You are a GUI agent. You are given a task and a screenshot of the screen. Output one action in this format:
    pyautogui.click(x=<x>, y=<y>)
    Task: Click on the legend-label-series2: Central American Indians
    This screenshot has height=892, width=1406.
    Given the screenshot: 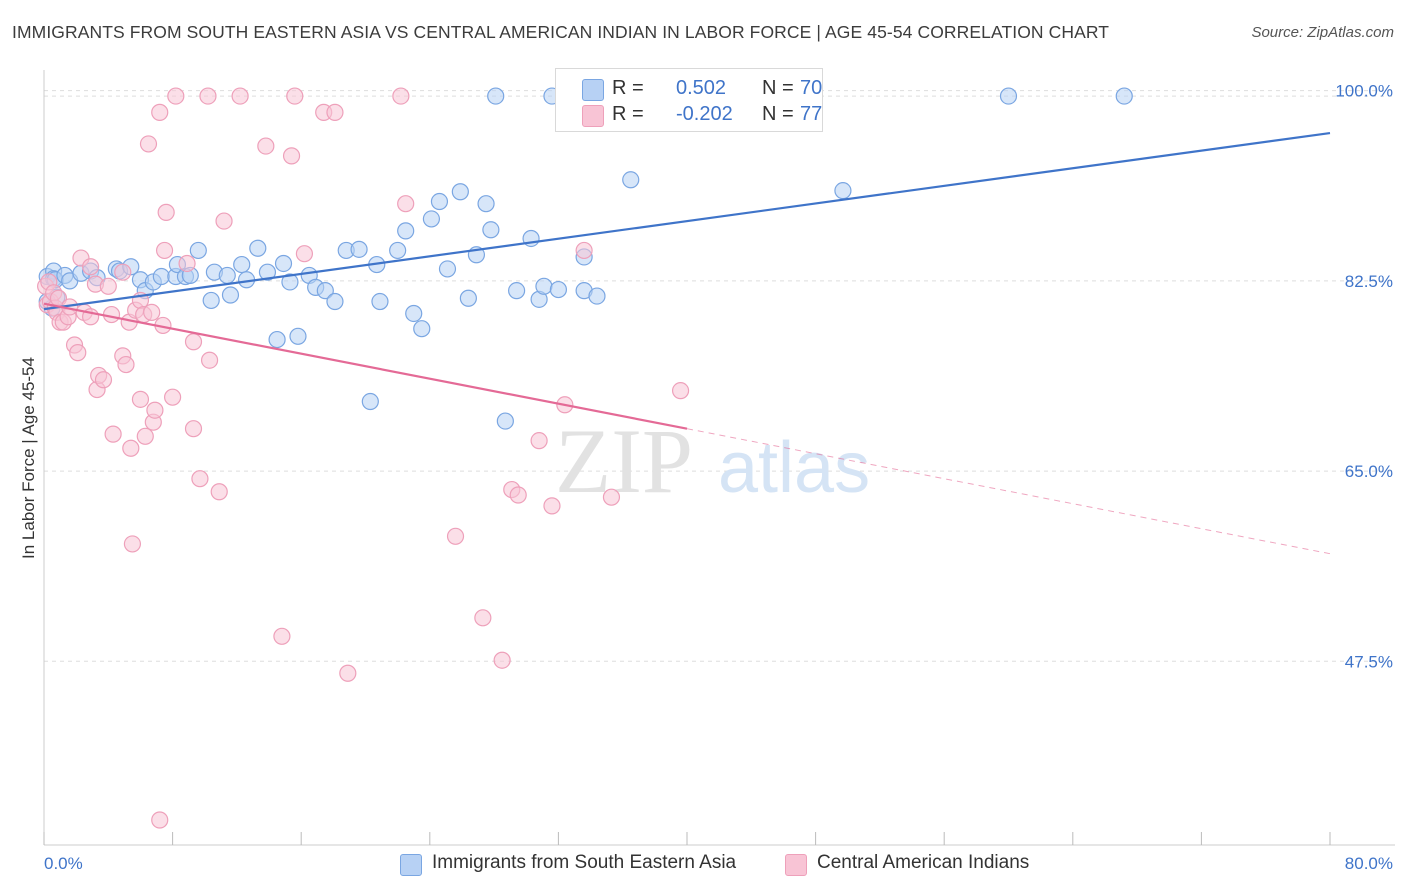 What is the action you would take?
    pyautogui.click(x=923, y=862)
    